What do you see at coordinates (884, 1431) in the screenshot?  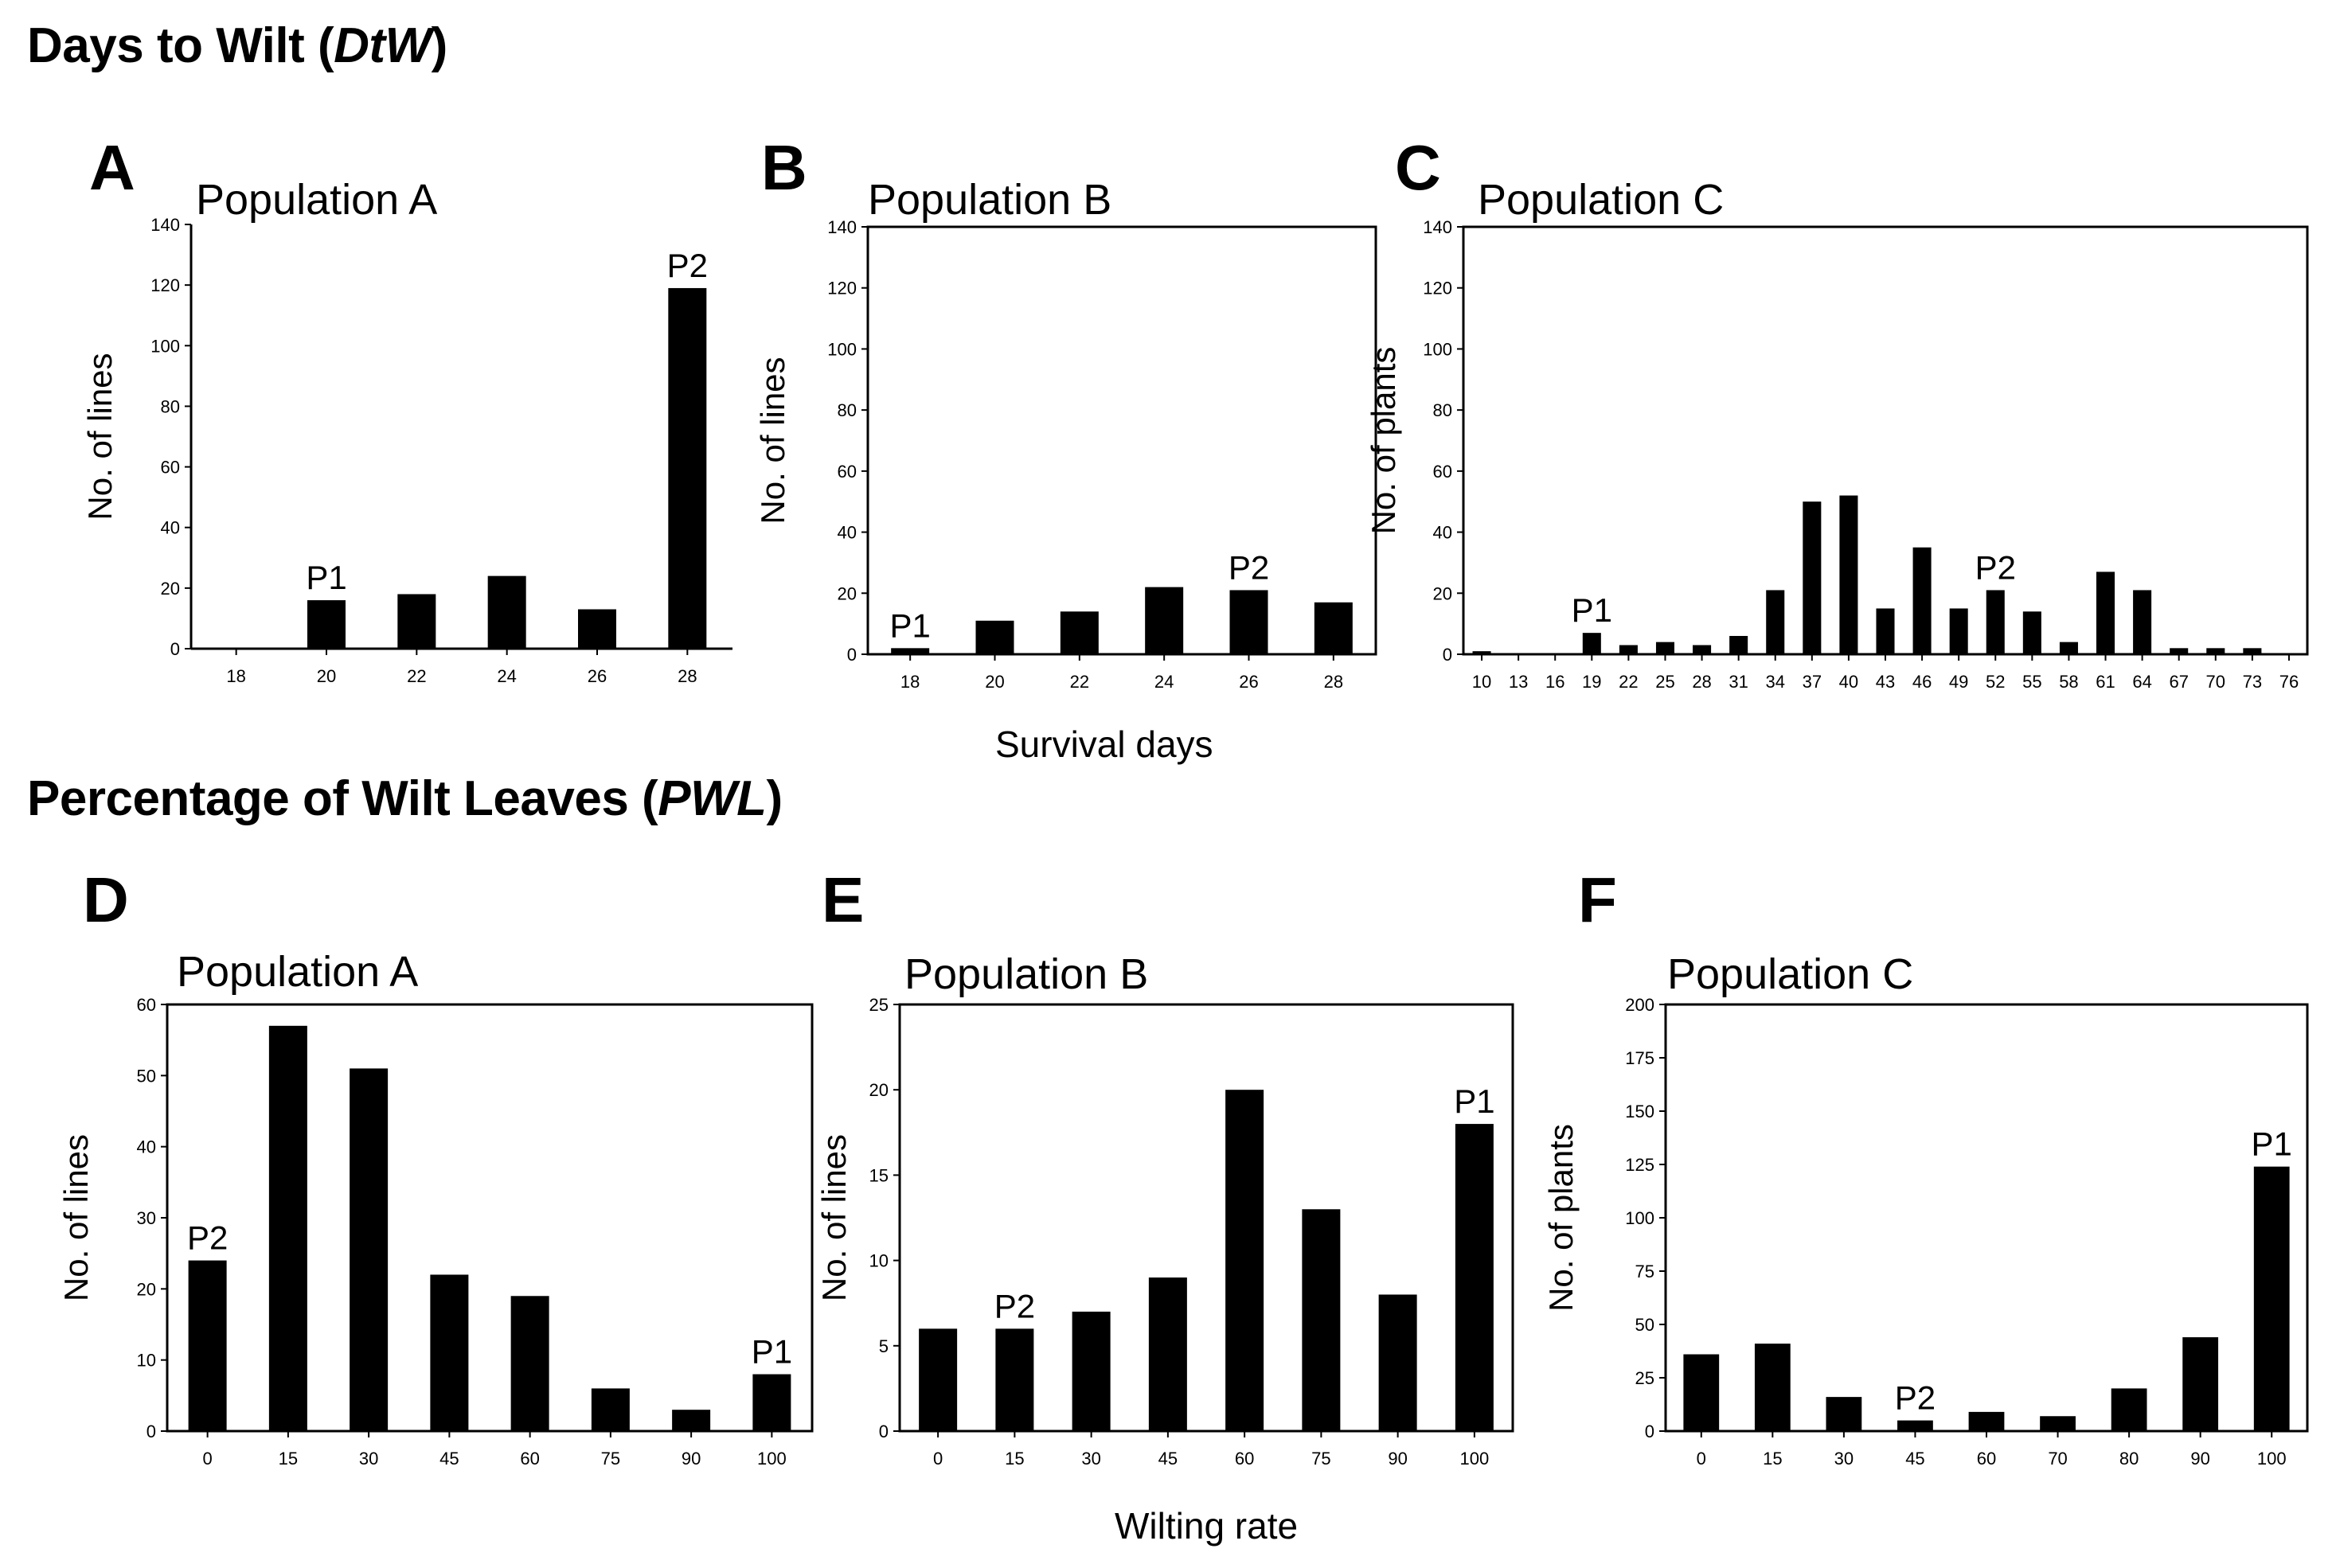 I see `y-tick-label-e: 0` at bounding box center [884, 1431].